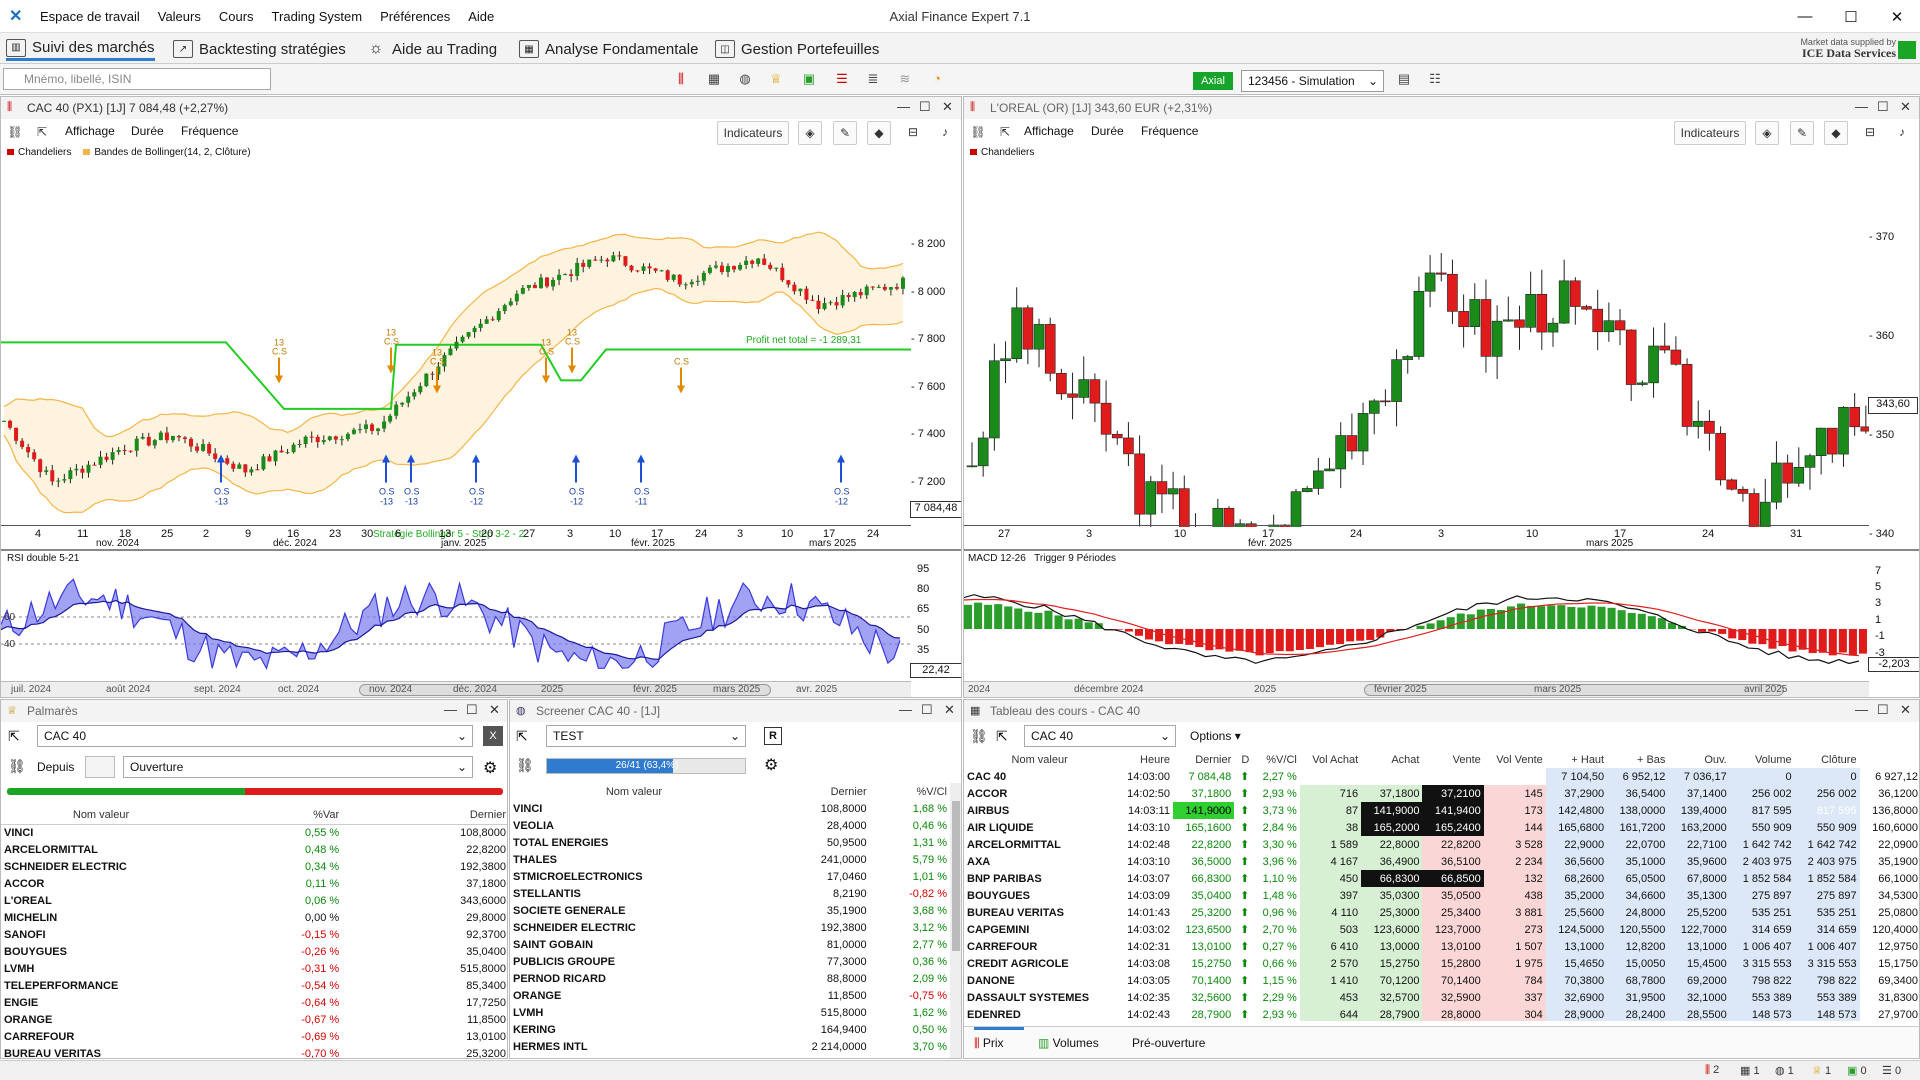 This screenshot has width=1920, height=1080. I want to click on table-row: KERING 164,9400 0,50 %, so click(730, 1029).